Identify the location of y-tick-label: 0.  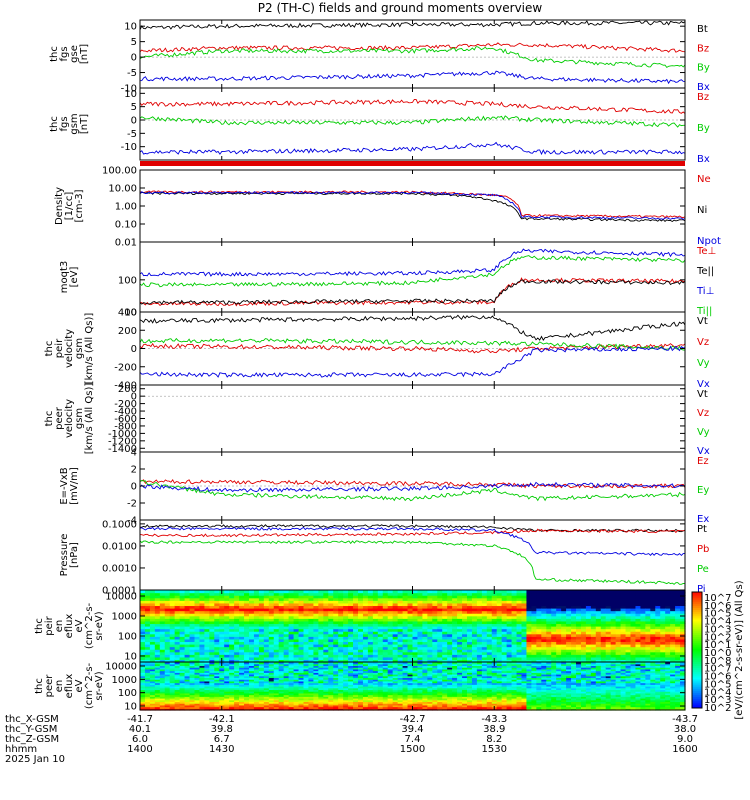
(134, 58).